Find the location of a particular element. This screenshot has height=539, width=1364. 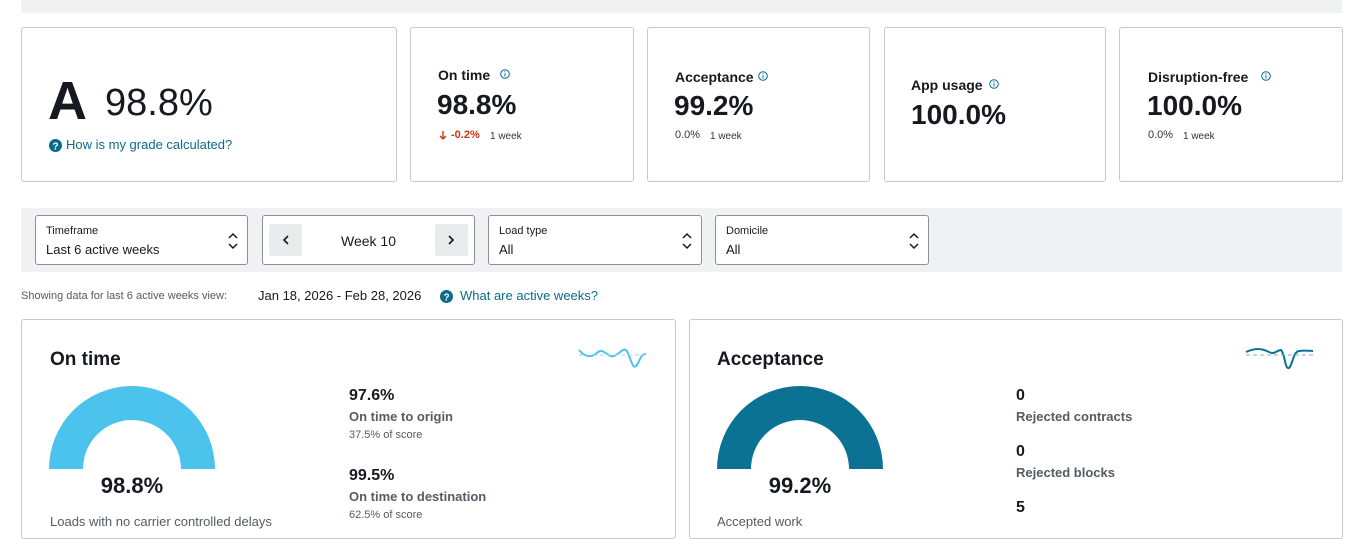

week-label: Week 10 is located at coordinates (368, 241).